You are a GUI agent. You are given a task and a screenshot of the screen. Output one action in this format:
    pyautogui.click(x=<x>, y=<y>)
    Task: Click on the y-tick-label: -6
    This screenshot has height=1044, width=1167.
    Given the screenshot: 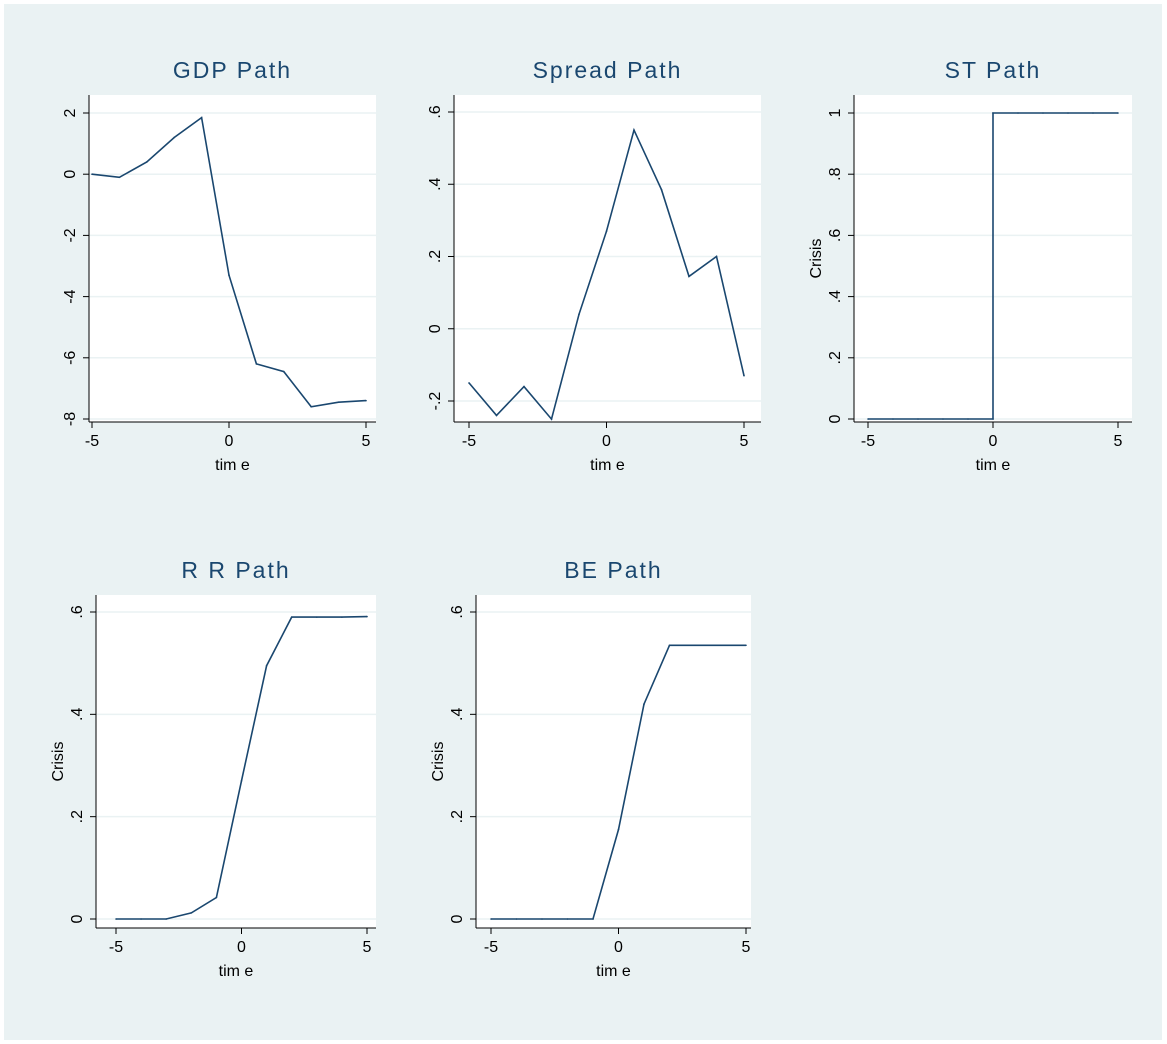 What is the action you would take?
    pyautogui.click(x=70, y=358)
    